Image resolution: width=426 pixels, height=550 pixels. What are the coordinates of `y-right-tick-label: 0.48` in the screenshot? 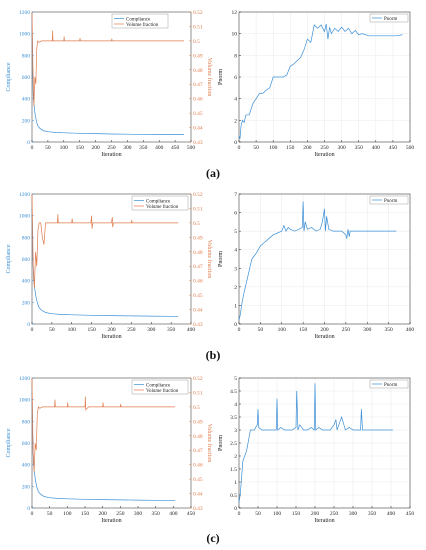 It's located at (198, 253).